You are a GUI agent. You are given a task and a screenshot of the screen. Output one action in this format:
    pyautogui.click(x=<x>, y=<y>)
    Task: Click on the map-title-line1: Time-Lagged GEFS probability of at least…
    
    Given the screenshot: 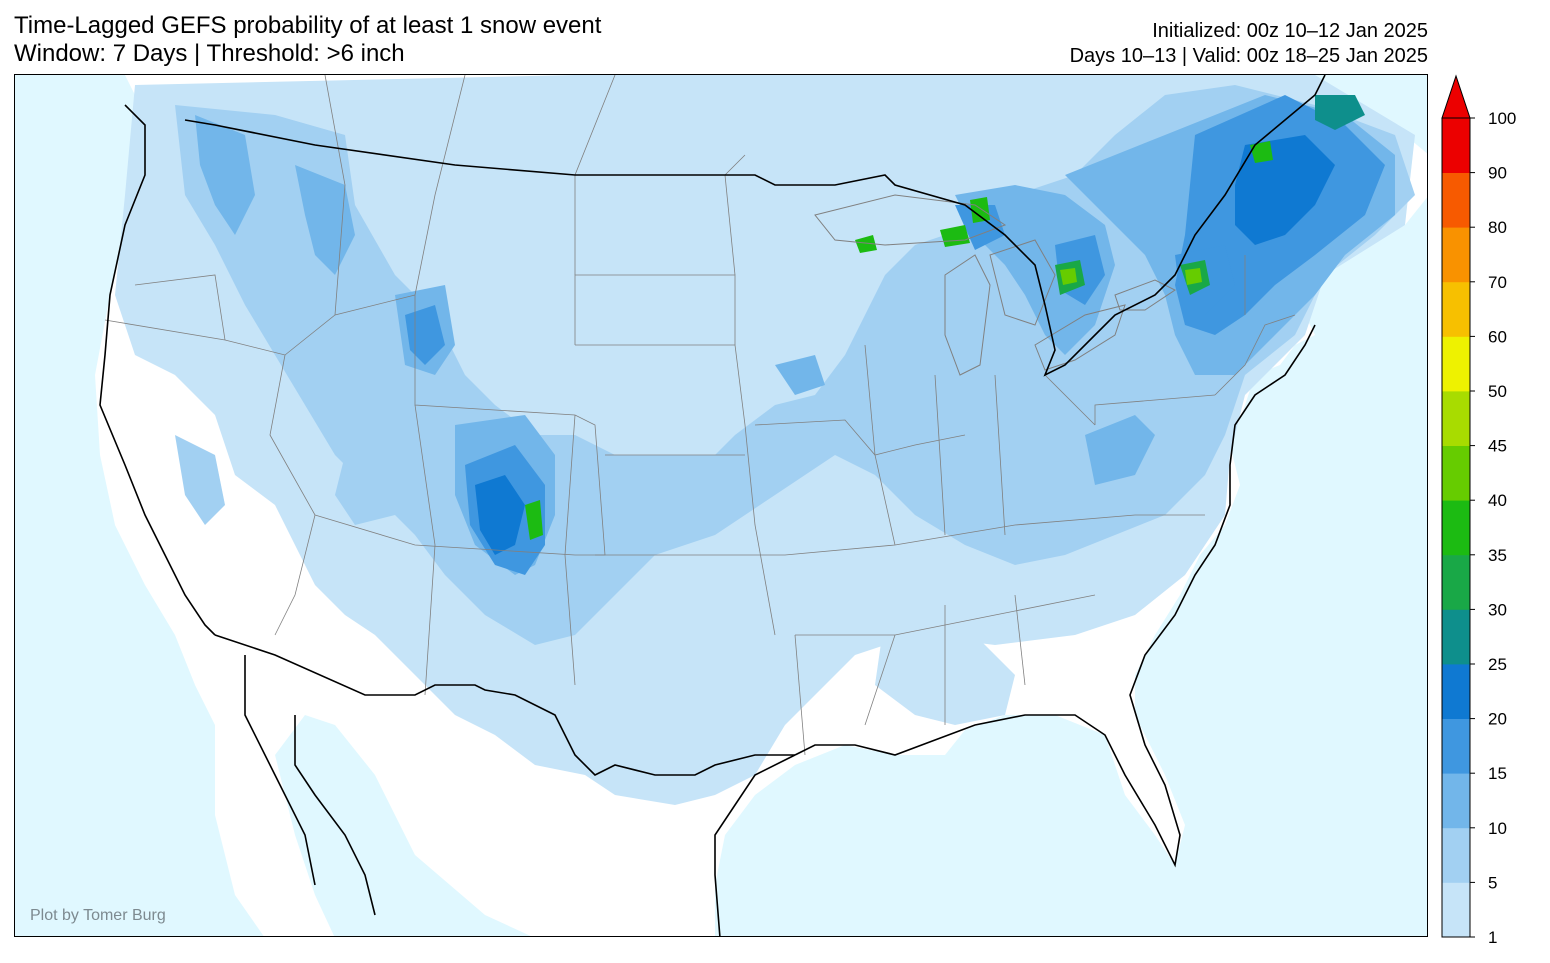 What is the action you would take?
    pyautogui.click(x=308, y=25)
    